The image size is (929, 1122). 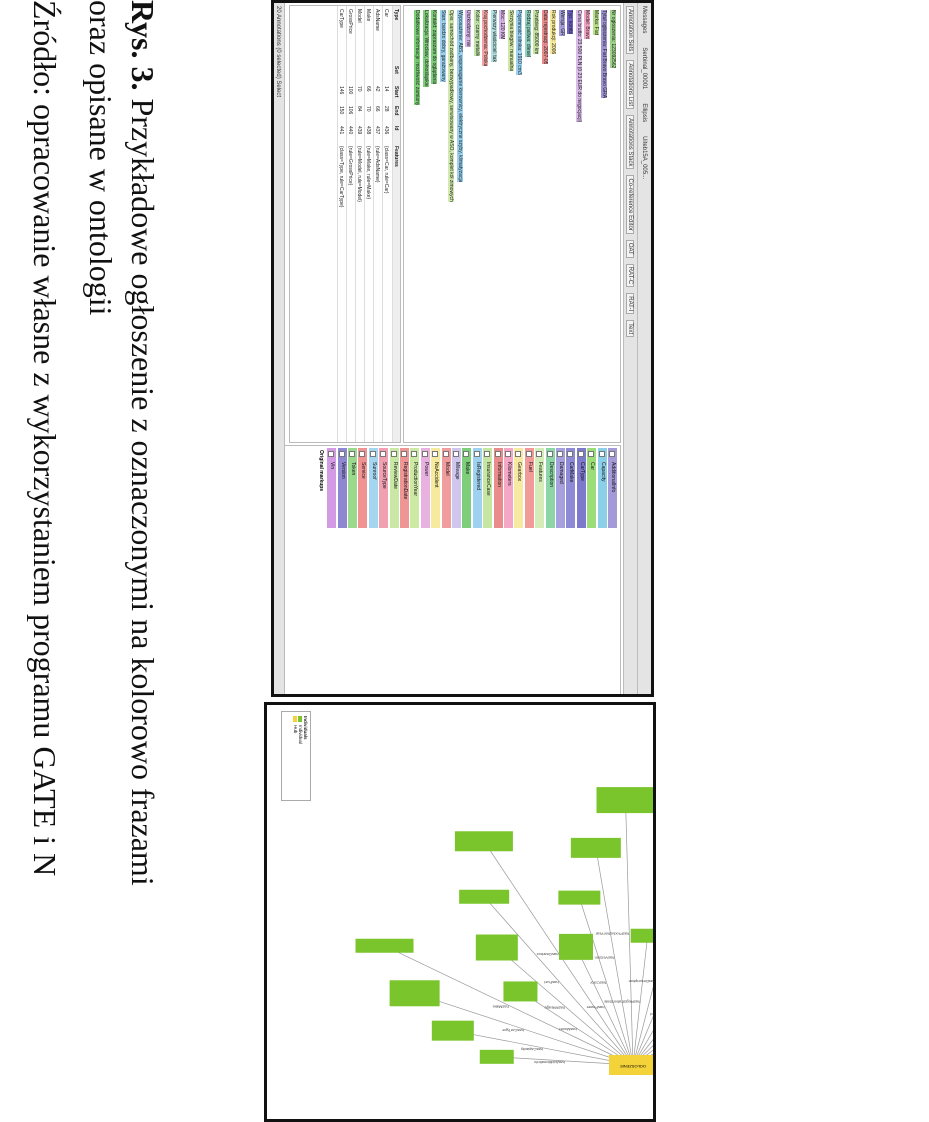 I want to click on table-column-header: Set, so click(x=396, y=70).